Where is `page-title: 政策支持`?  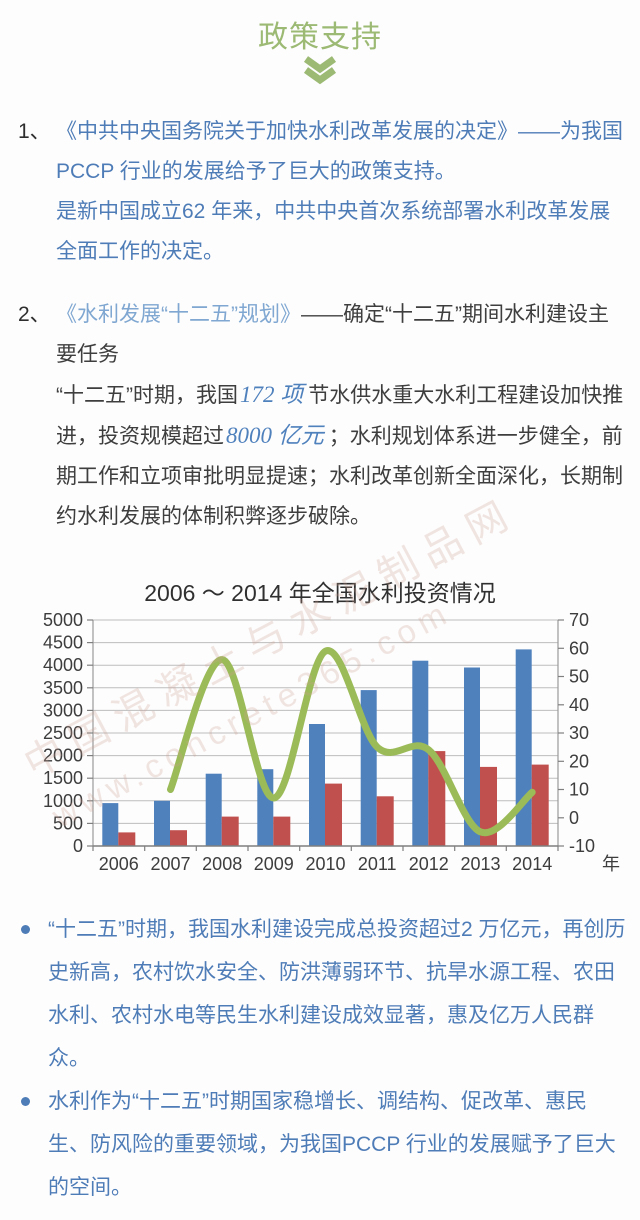 page-title: 政策支持 is located at coordinates (320, 37).